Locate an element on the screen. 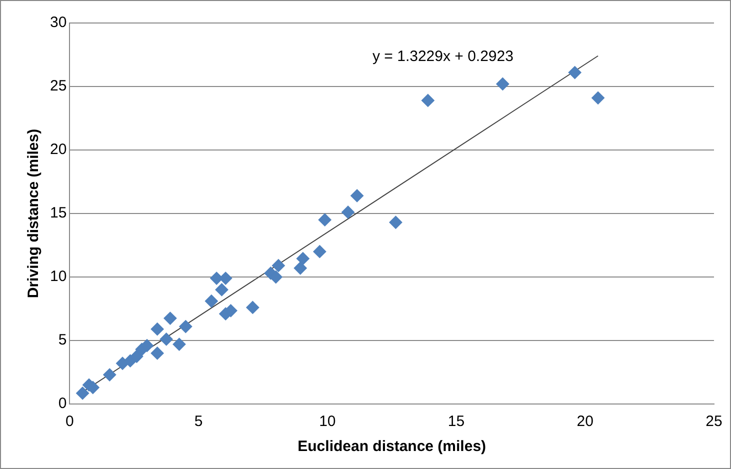 The height and width of the screenshot is (469, 731). x-tick-label: 20 is located at coordinates (585, 421).